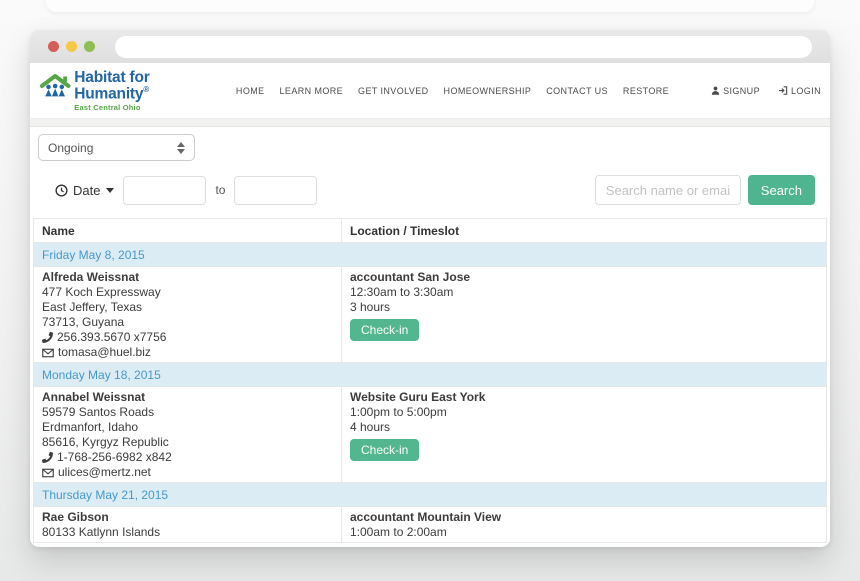  Describe the element at coordinates (116, 147) in the screenshot. I see `status-select: Ongoing` at that location.